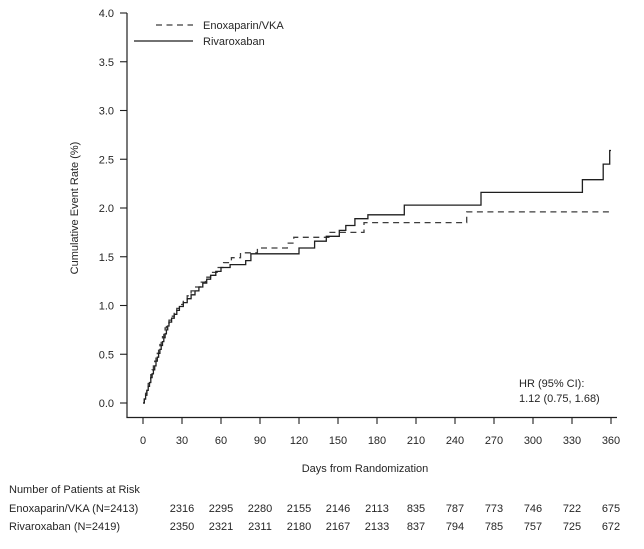 The height and width of the screenshot is (549, 644). What do you see at coordinates (221, 509) in the screenshot?
I see `at-risk-count: 2295` at bounding box center [221, 509].